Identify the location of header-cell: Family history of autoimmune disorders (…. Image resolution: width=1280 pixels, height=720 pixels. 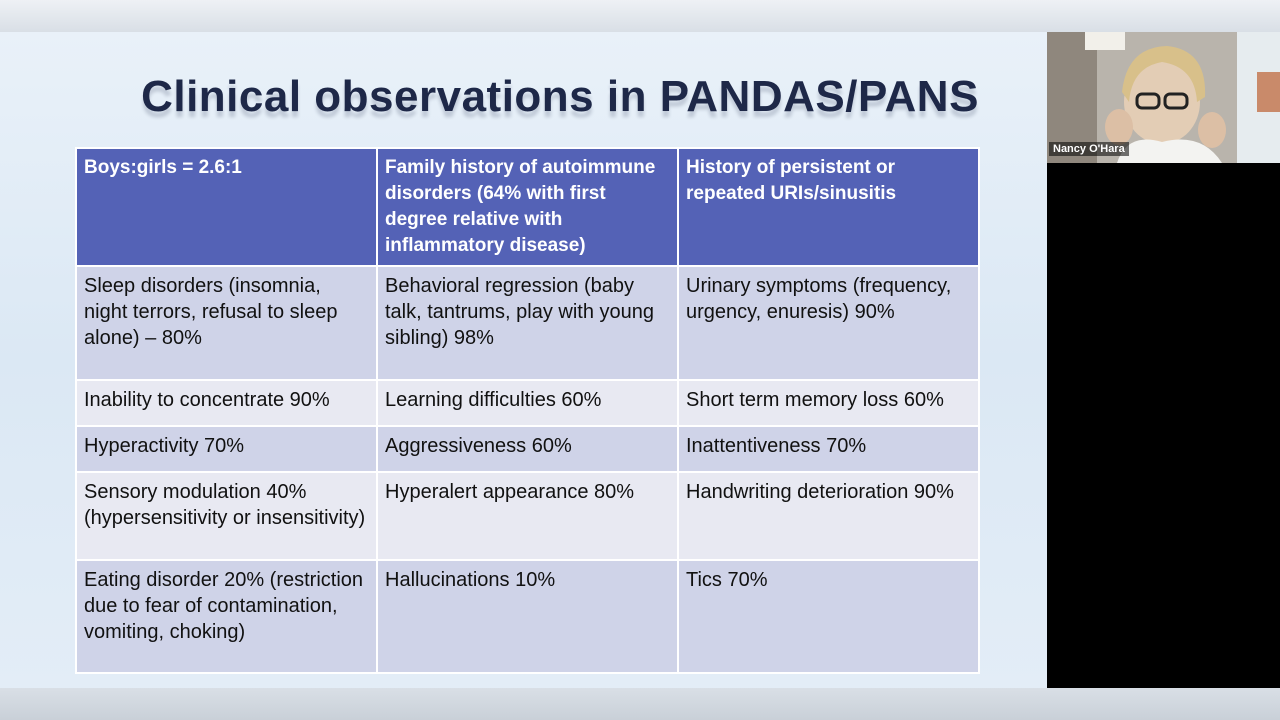
(527, 207).